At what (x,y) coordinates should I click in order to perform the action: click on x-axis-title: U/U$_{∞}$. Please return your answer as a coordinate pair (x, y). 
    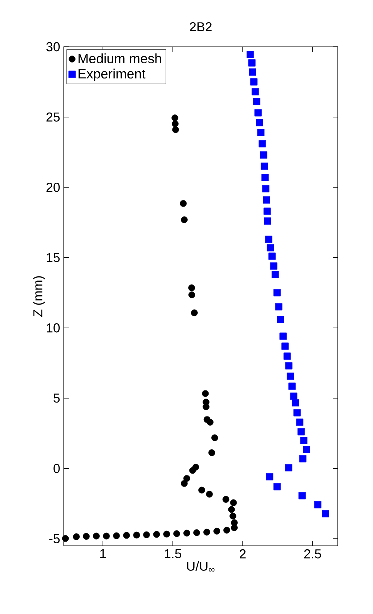
    Looking at the image, I should click on (201, 567).